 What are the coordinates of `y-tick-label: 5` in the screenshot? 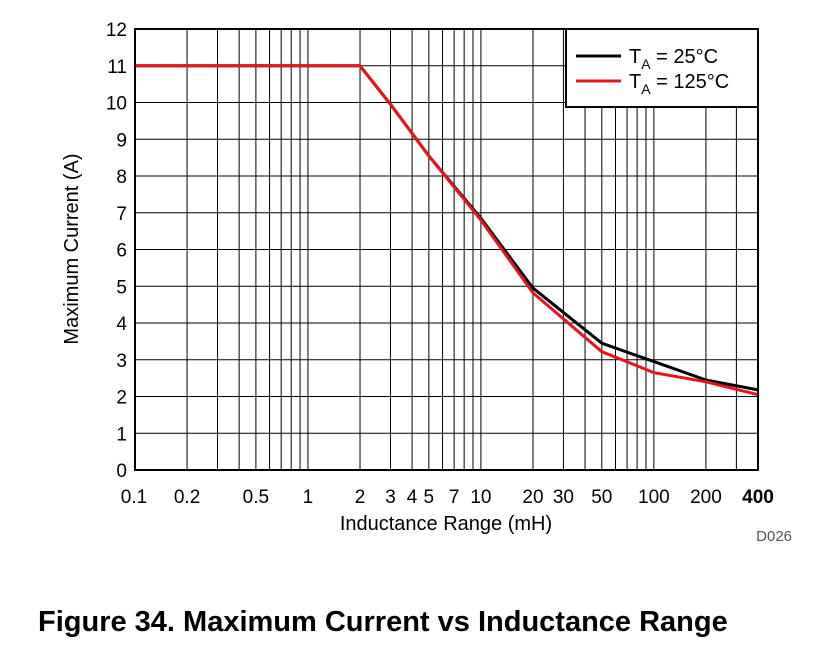 It's located at (121, 287).